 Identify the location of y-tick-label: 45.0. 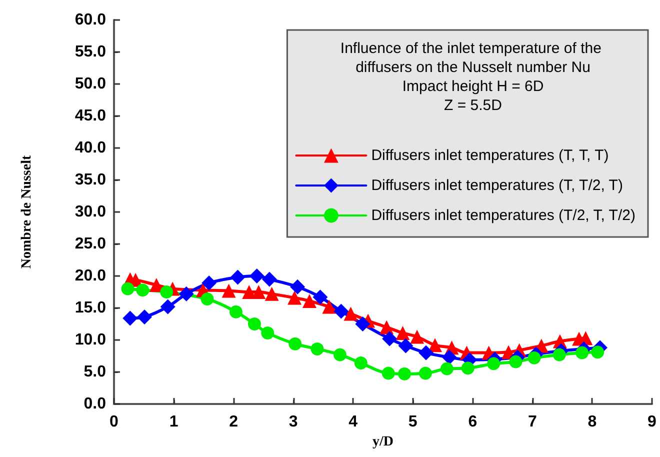
(90, 116).